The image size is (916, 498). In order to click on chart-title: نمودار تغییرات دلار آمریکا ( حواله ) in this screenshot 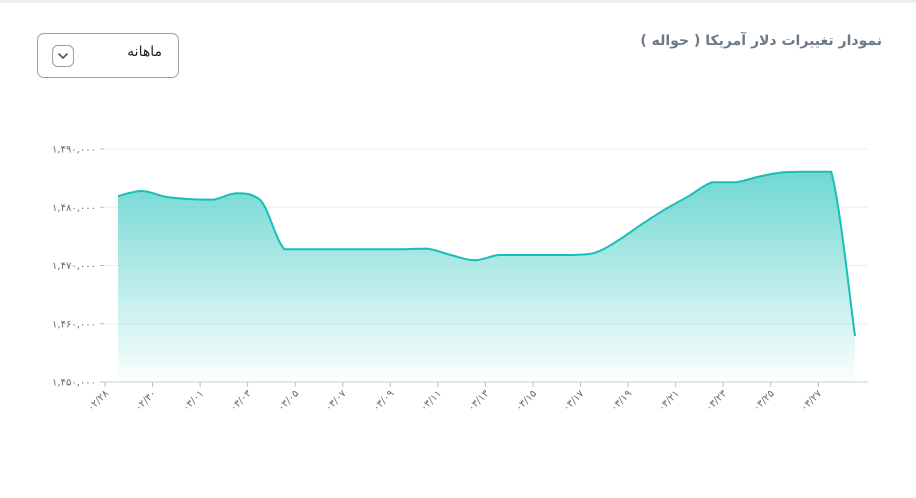, I will do `click(761, 41)`.